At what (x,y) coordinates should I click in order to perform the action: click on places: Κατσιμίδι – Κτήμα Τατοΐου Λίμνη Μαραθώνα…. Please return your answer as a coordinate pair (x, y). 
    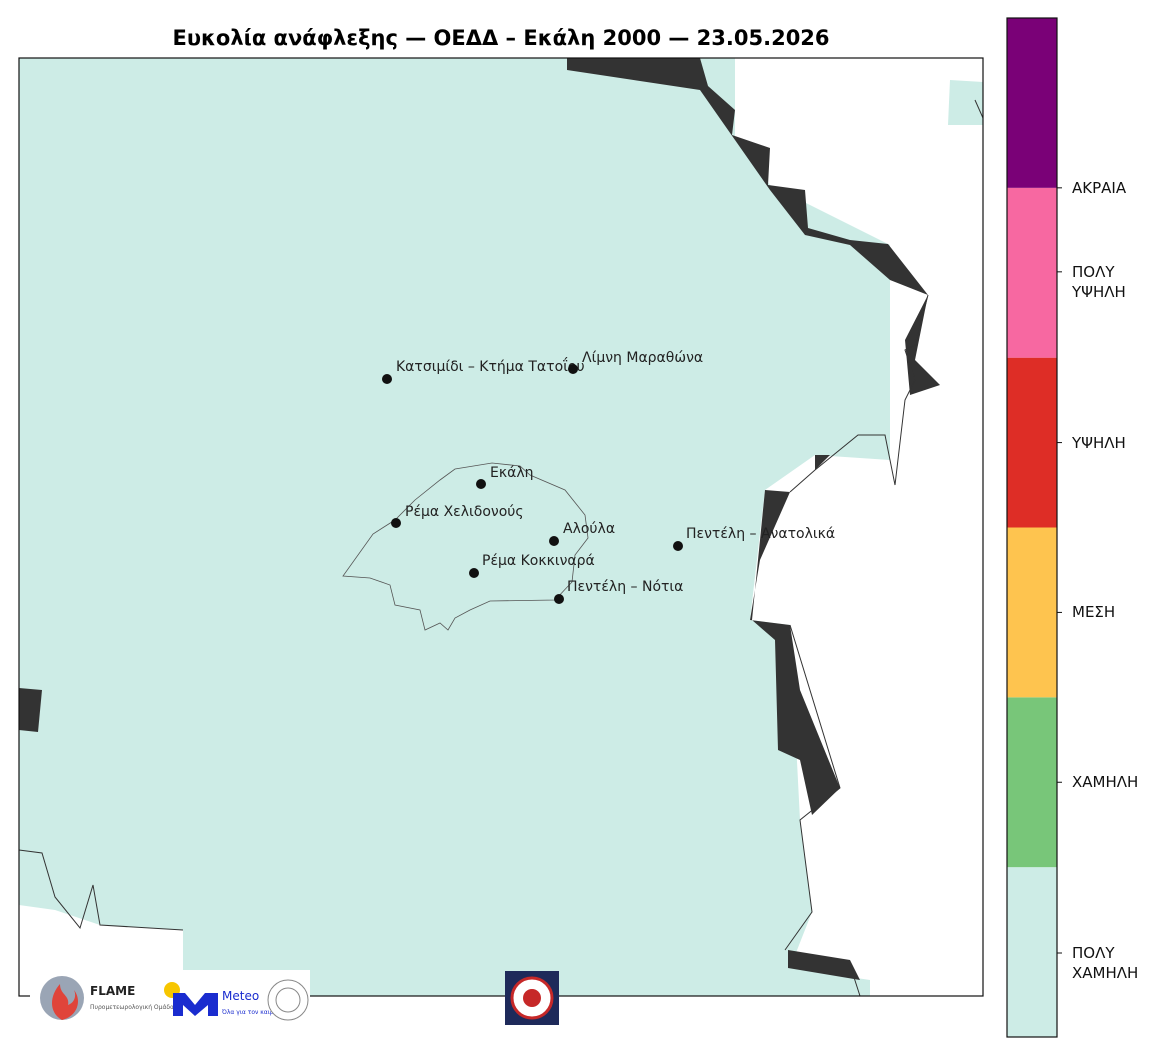
    Looking at the image, I should click on (608, 477).